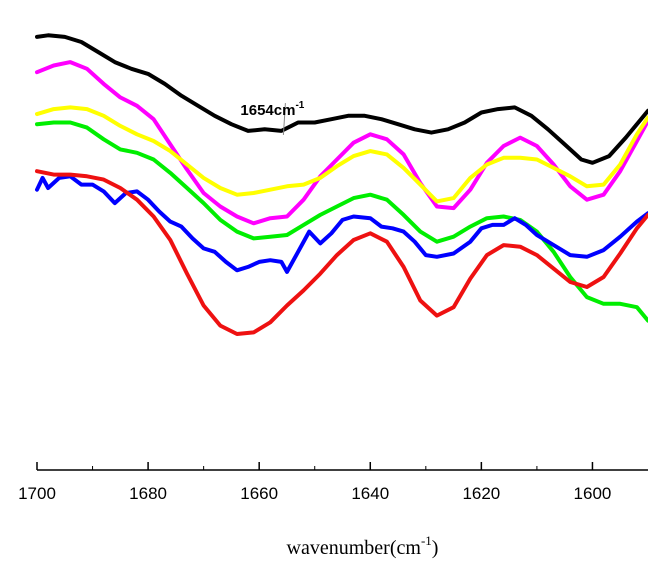  Describe the element at coordinates (284, 119) in the screenshot. I see `annotation-pointer` at that location.